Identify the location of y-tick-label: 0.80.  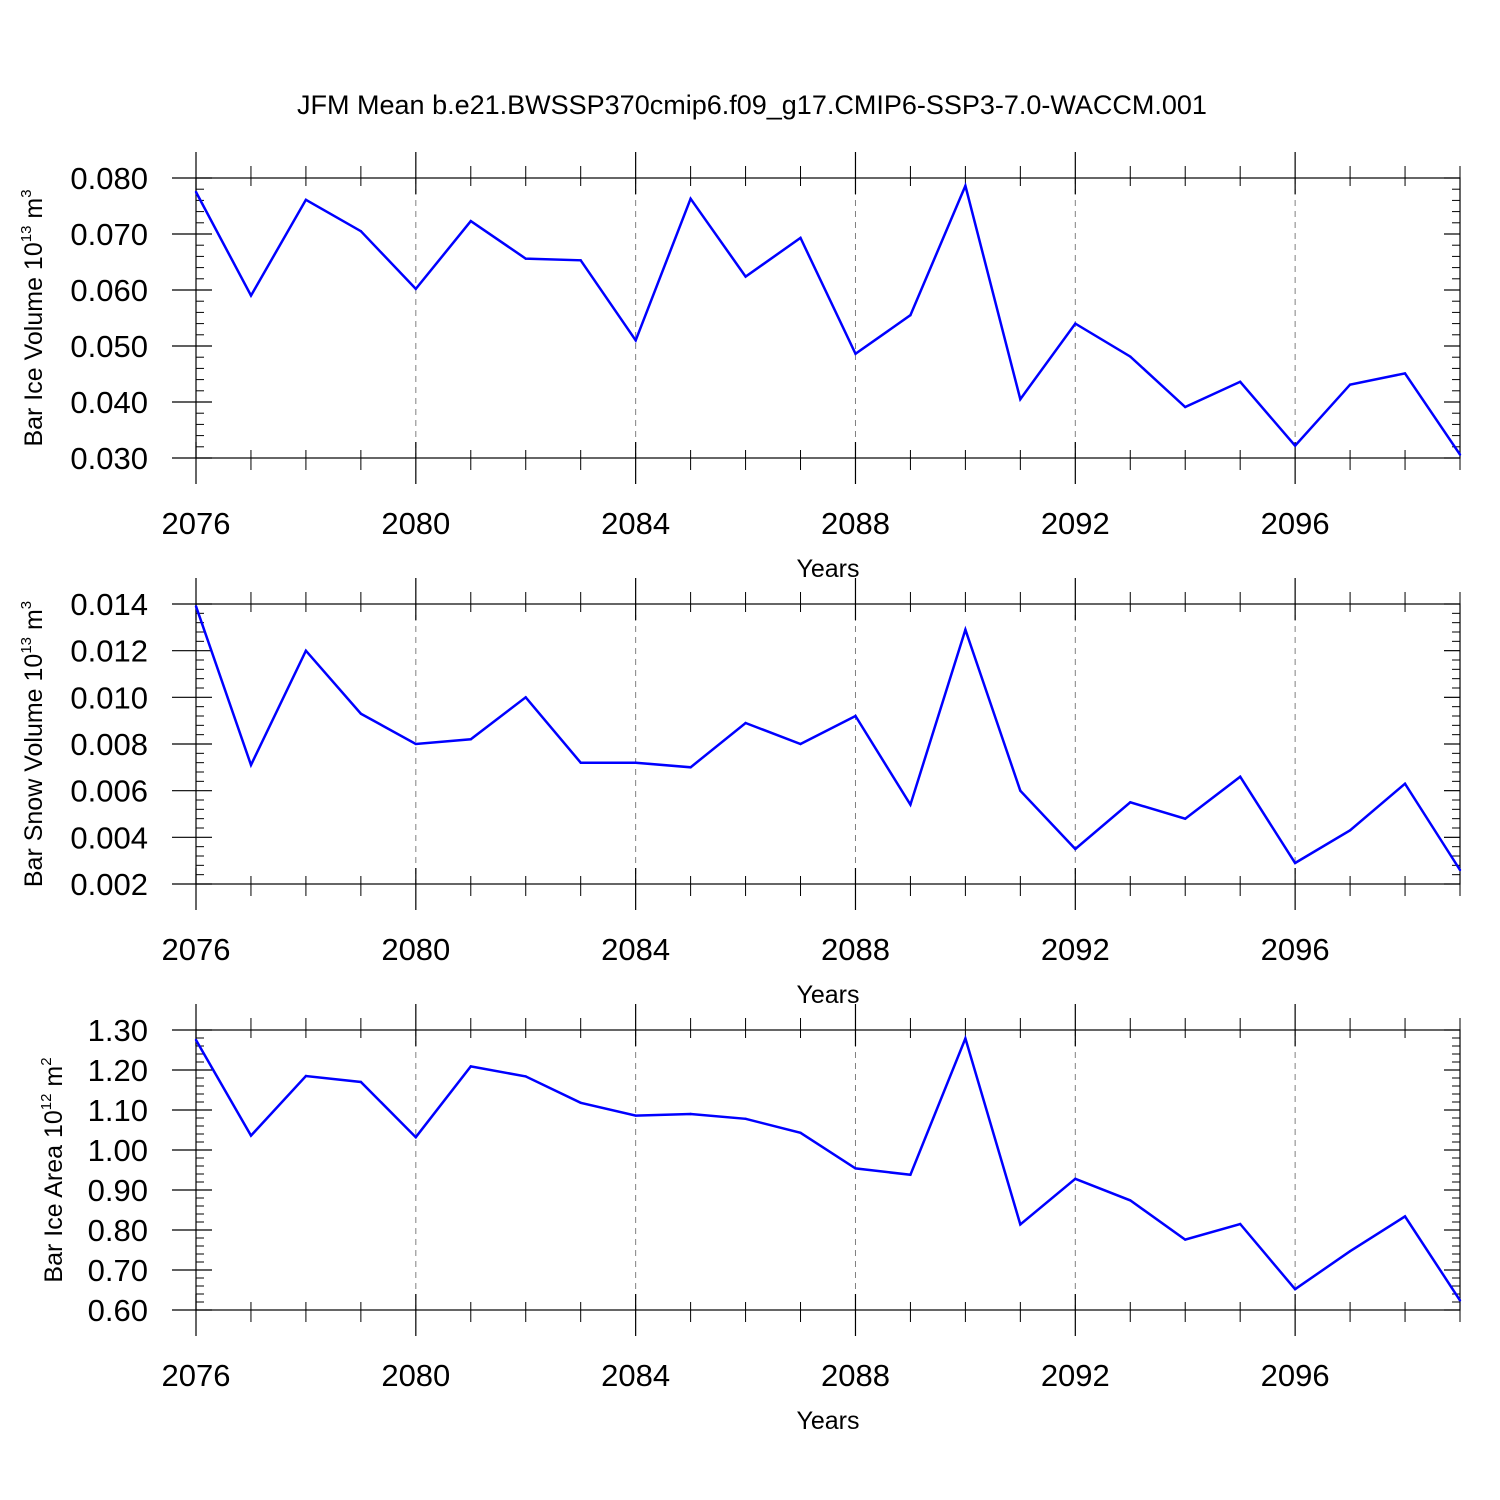
(118, 1230).